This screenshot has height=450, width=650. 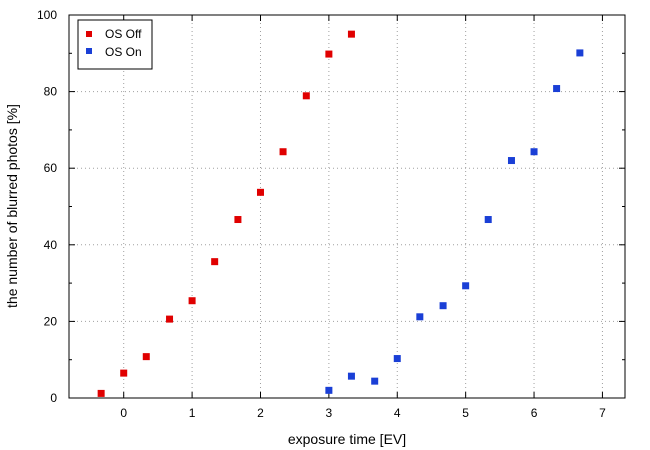 I want to click on x-tick-label: 0, so click(x=123, y=413).